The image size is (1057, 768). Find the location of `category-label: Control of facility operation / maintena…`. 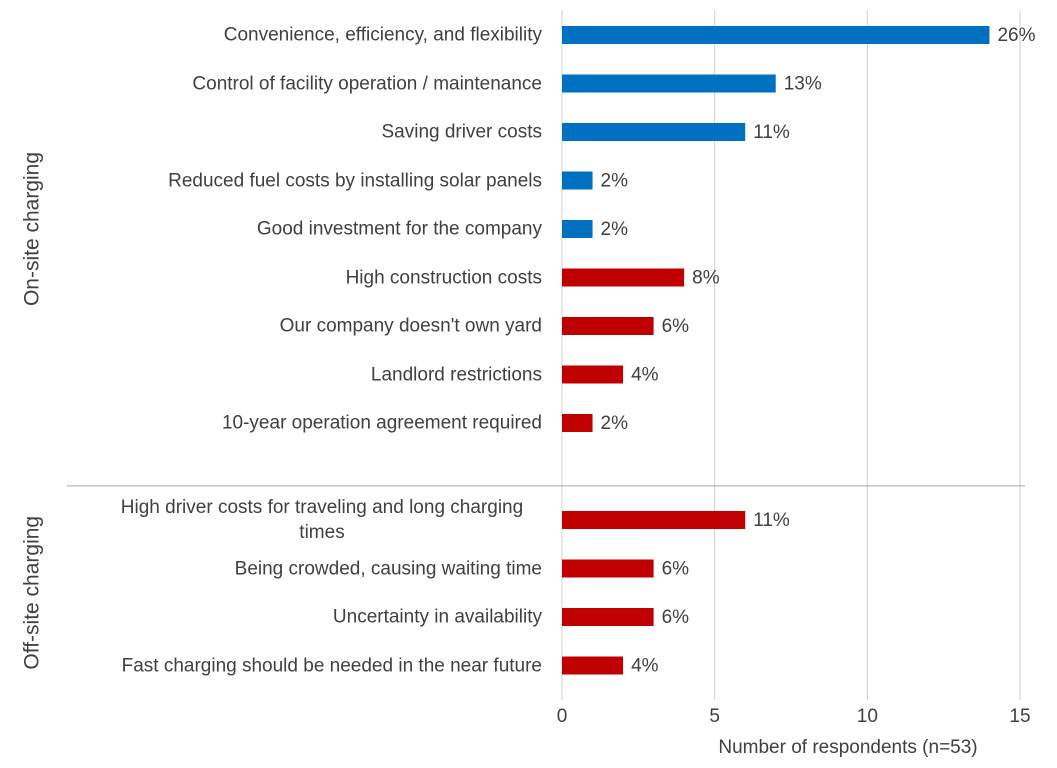

category-label: Control of facility operation / maintena… is located at coordinates (367, 83).